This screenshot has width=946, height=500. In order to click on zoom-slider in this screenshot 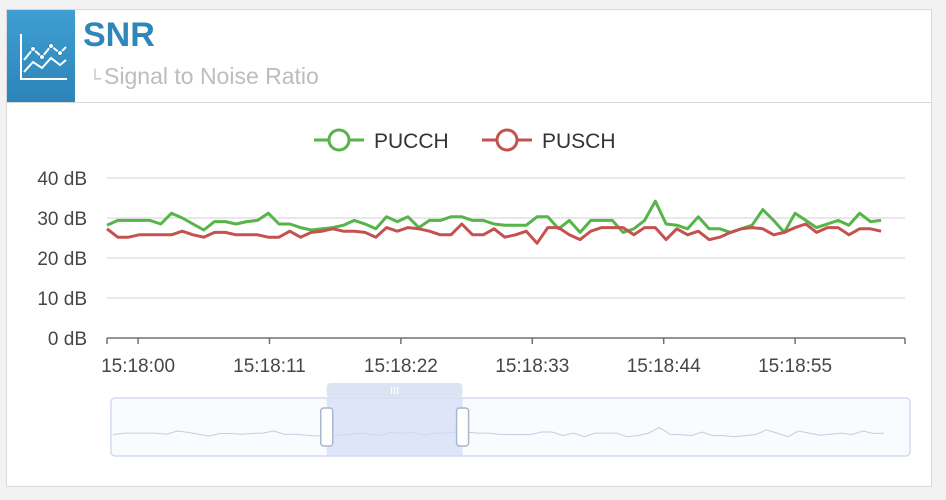, I will do `click(510, 420)`.